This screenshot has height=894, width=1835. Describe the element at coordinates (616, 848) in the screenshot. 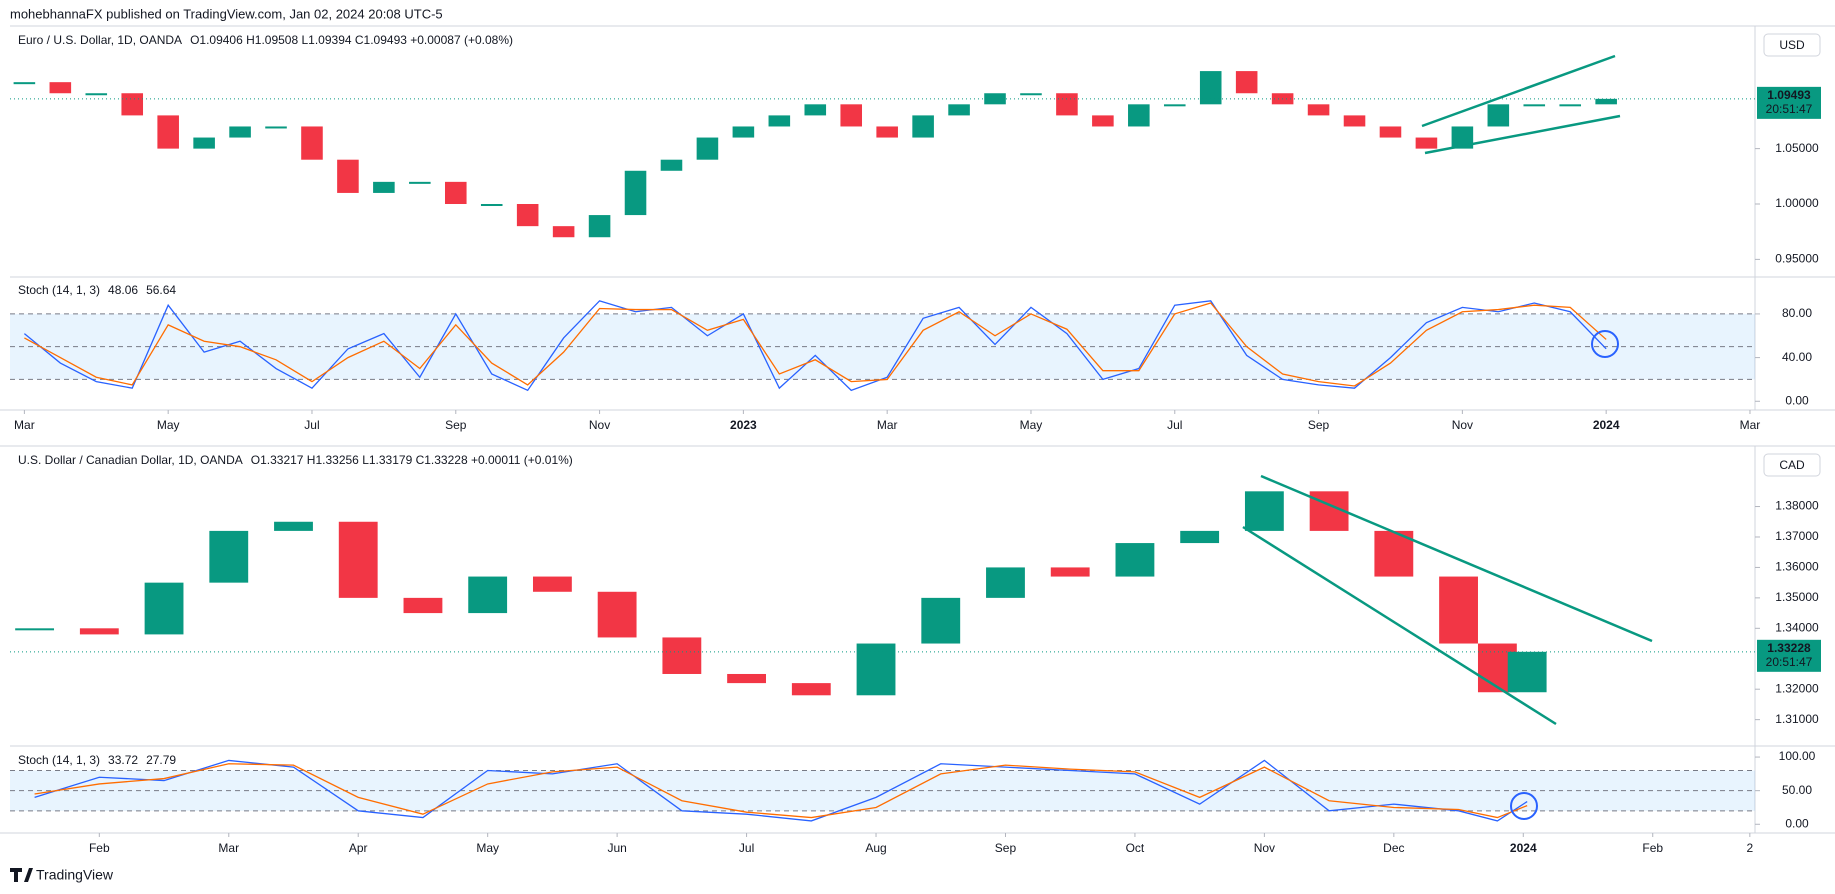

I see `x-tick-label: Jun` at that location.